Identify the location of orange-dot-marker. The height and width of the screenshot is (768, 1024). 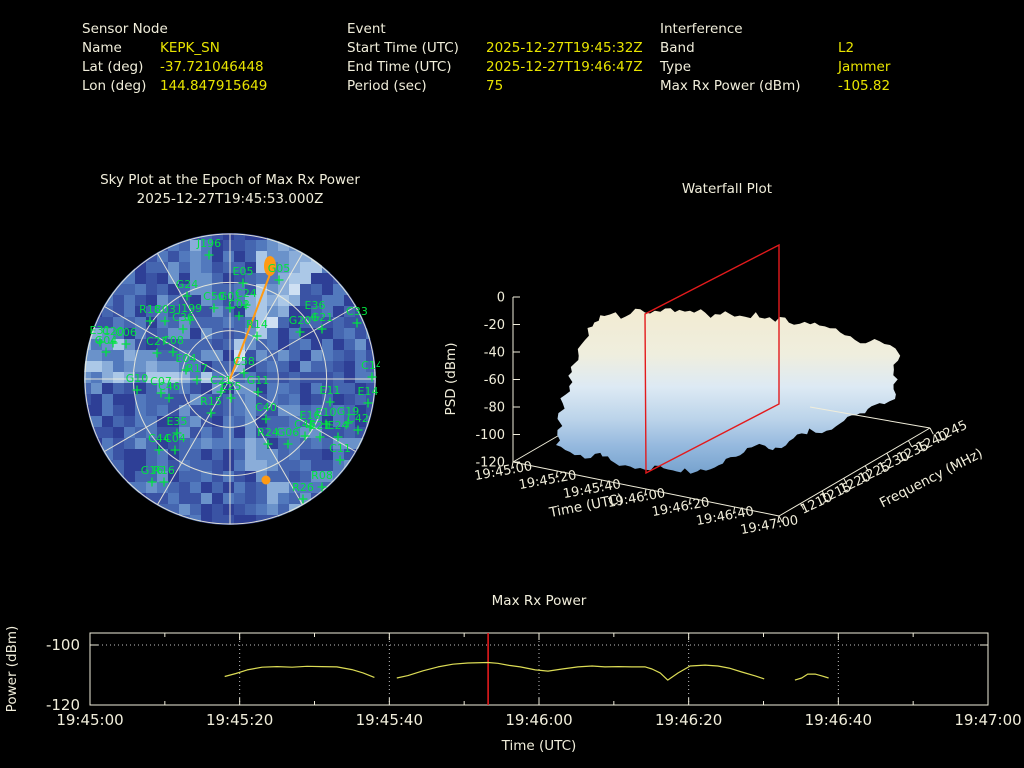
(266, 480).